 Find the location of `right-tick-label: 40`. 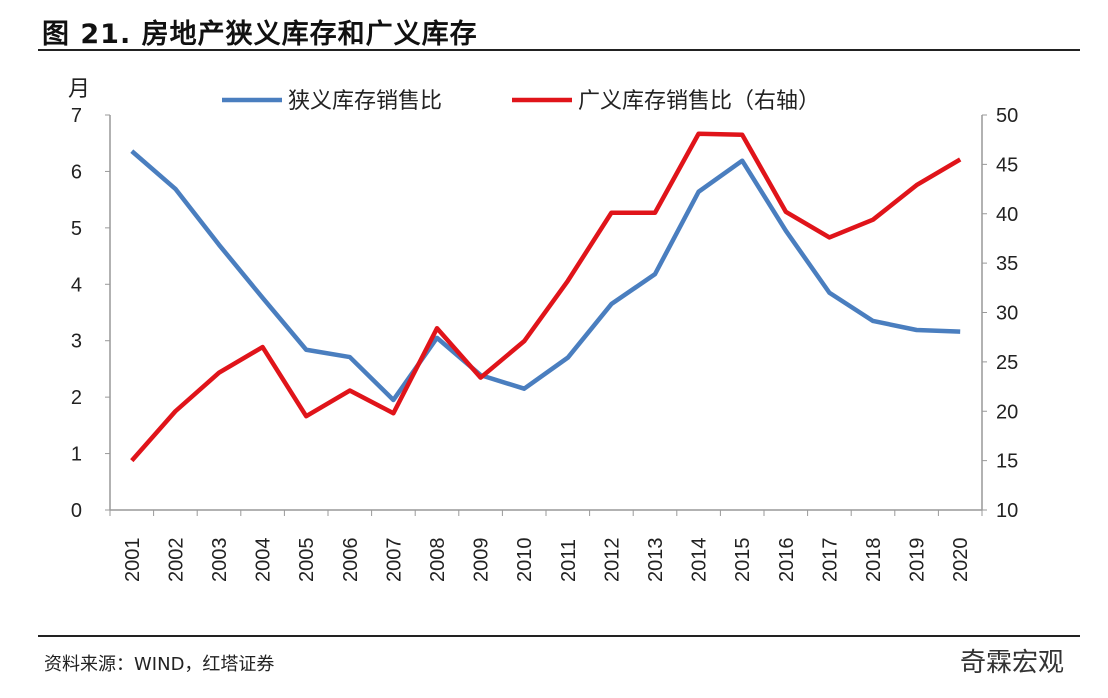

right-tick-label: 40 is located at coordinates (1007, 215).